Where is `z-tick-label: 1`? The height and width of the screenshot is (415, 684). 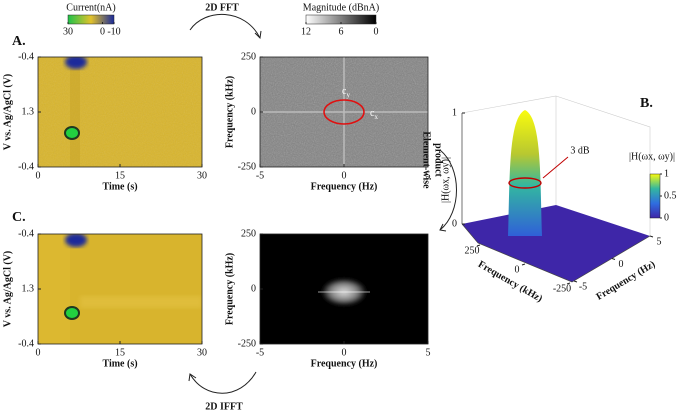 z-tick-label: 1 is located at coordinates (454, 112).